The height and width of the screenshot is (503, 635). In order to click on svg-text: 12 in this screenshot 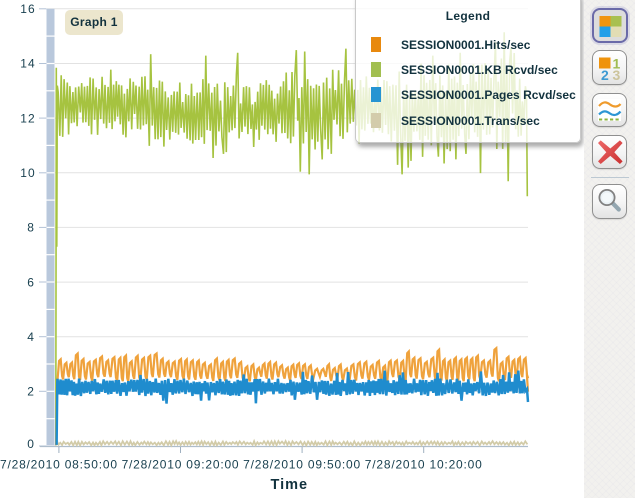, I will do `click(27, 118)`.